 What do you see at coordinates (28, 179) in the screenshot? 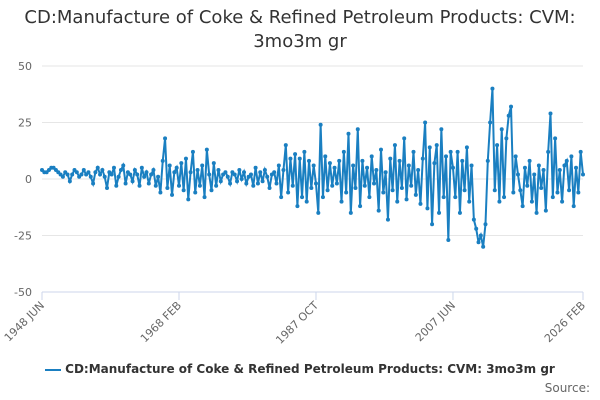
I see `y-tick-label: 0` at bounding box center [28, 179].